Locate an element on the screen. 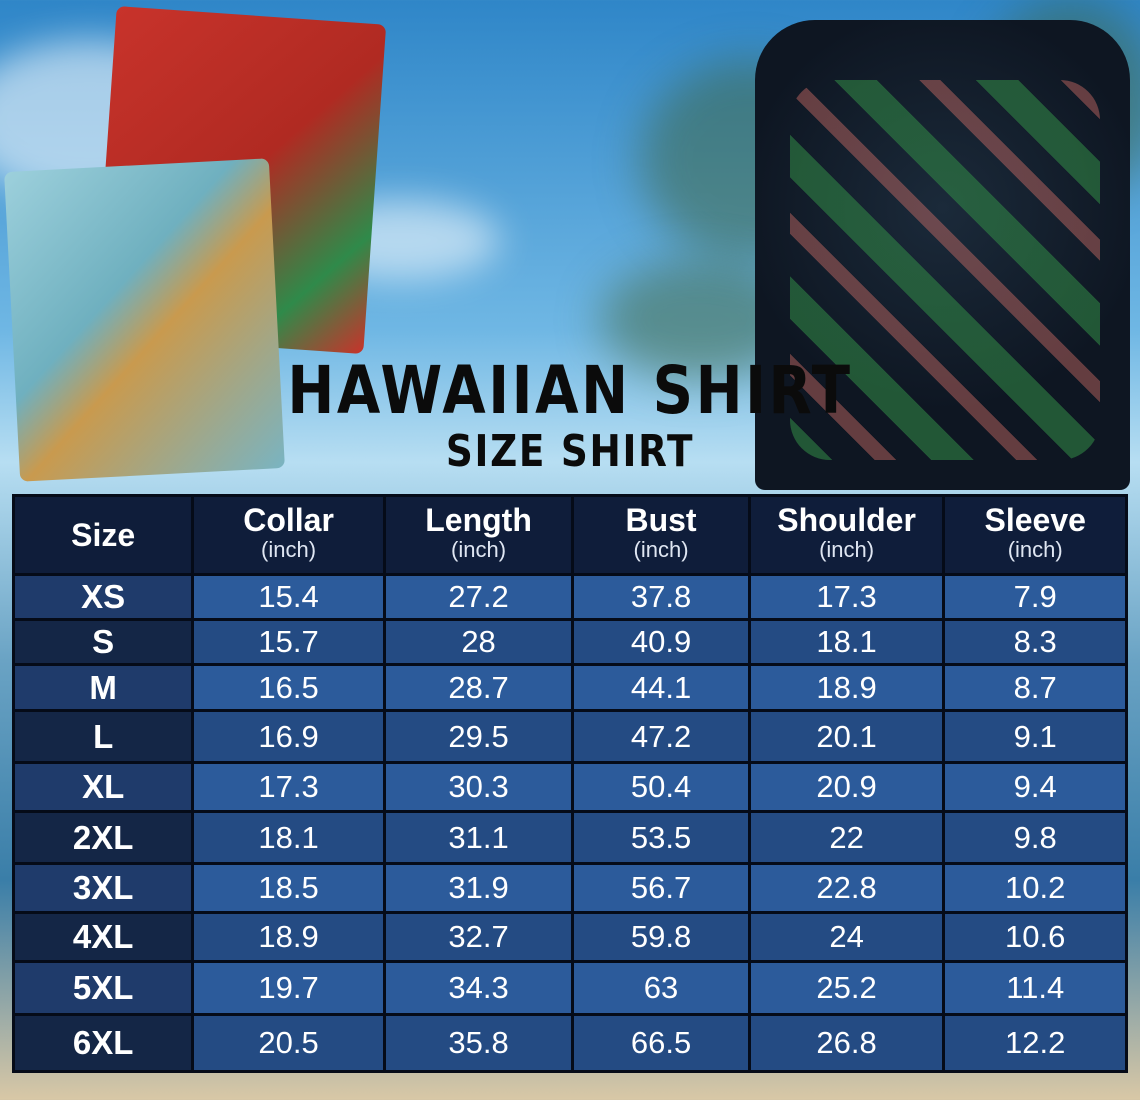 The width and height of the screenshot is (1140, 1100). cell-sleeve: 11.4 is located at coordinates (1035, 988).